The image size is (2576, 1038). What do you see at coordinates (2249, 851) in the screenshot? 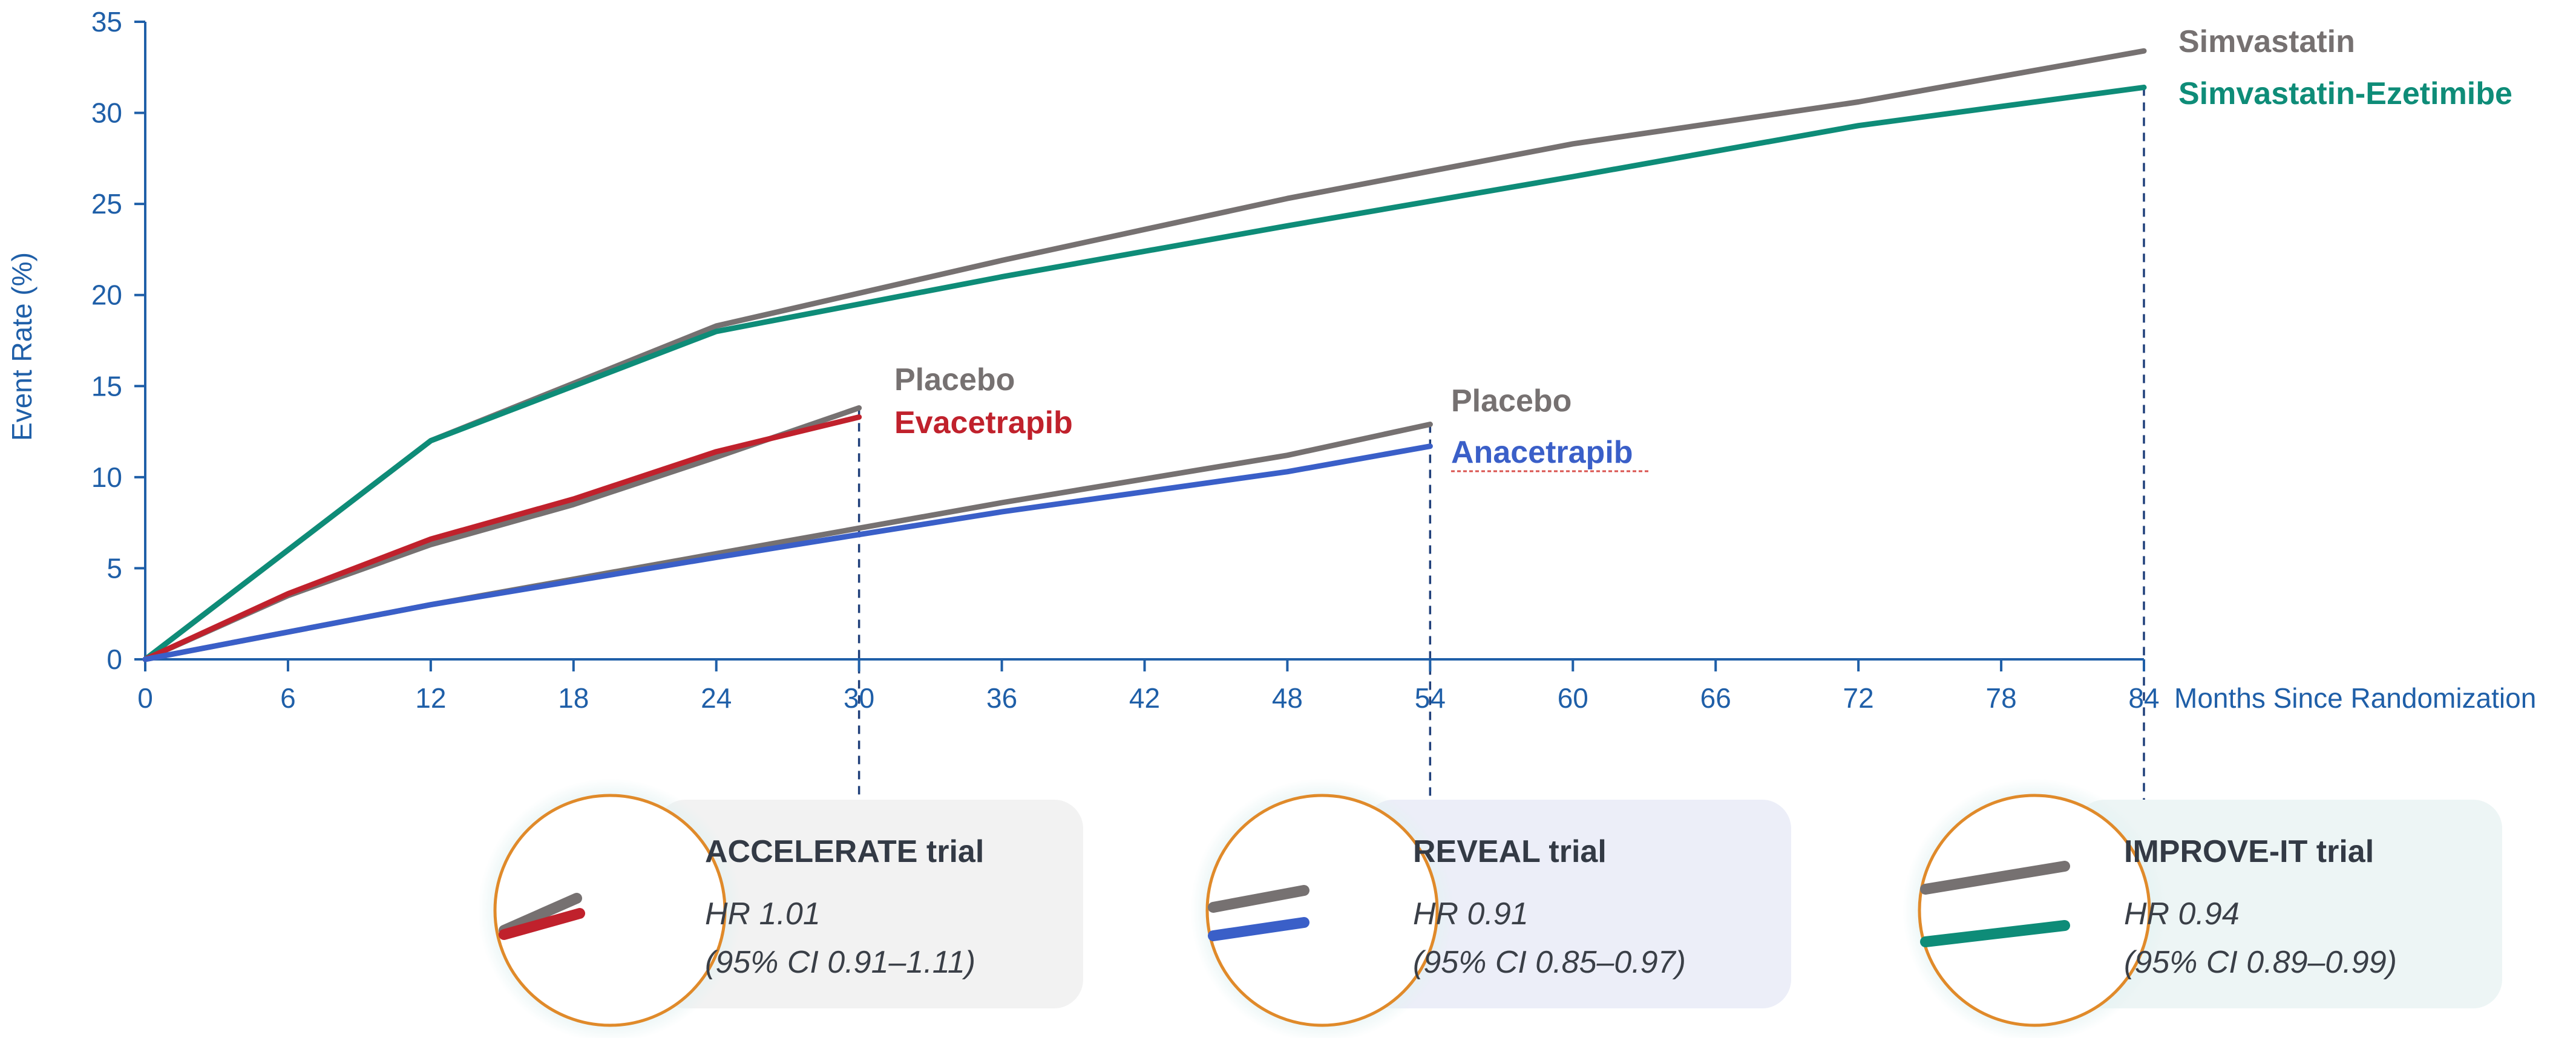
I see `card-title: IMPROVE-IT trial` at bounding box center [2249, 851].